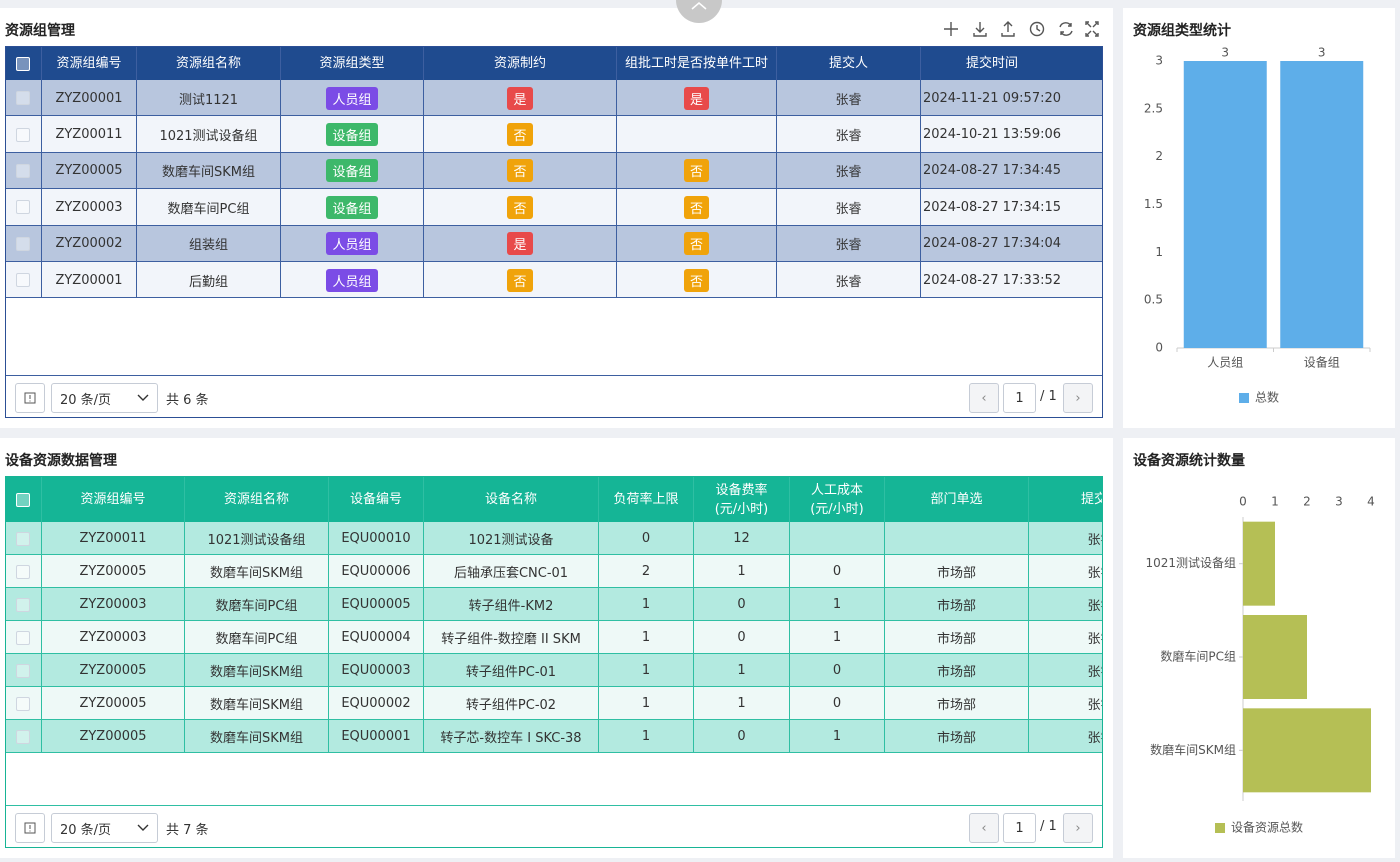 The image size is (1400, 862). What do you see at coordinates (1159, 348) in the screenshot?
I see `y-tick-label: 0` at bounding box center [1159, 348].